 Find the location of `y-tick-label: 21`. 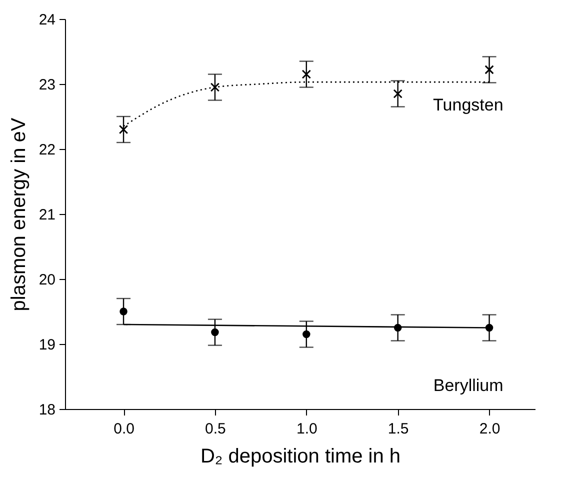

y-tick-label: 21 is located at coordinates (47, 215).